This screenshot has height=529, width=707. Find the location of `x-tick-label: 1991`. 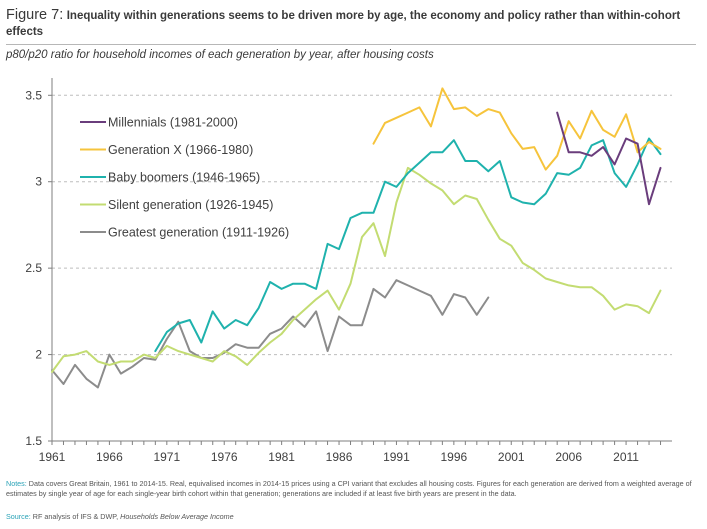

x-tick-label: 1991 is located at coordinates (396, 457).